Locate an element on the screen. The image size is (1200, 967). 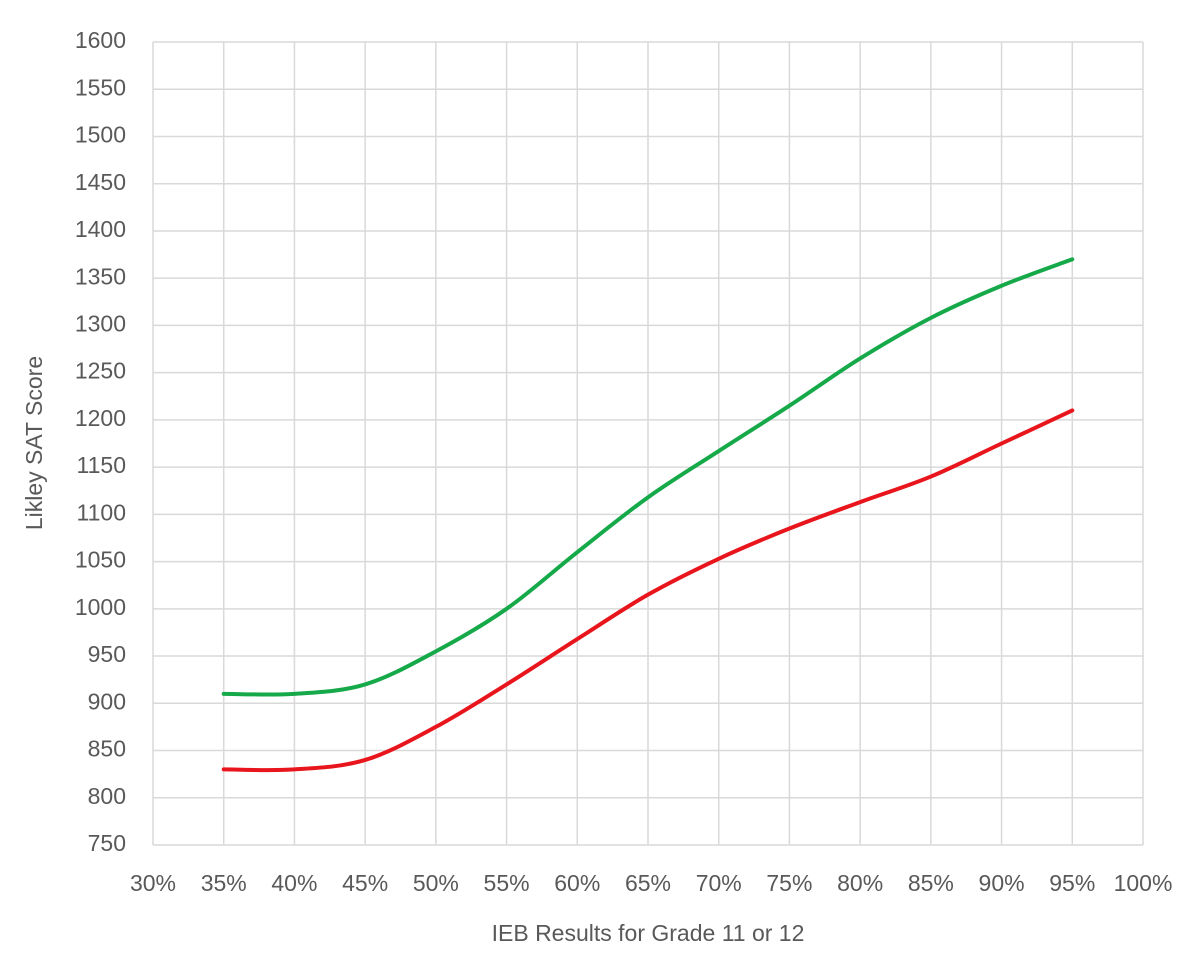
y-tick-label: 850 is located at coordinates (107, 749).